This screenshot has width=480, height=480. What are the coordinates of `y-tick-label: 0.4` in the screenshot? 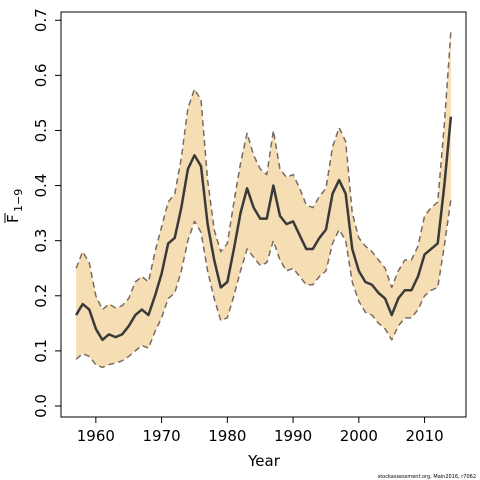 It's located at (41, 186).